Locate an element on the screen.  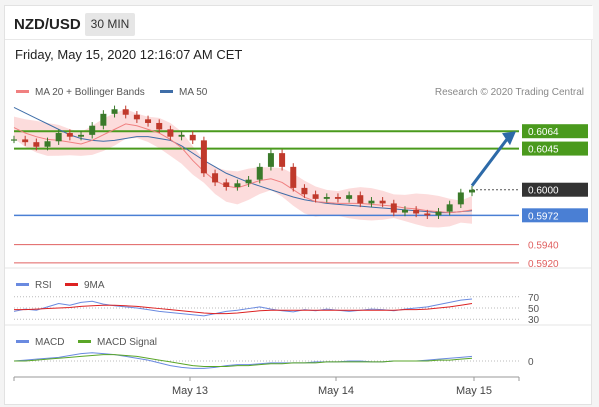
support-tag is located at coordinates (555, 215).